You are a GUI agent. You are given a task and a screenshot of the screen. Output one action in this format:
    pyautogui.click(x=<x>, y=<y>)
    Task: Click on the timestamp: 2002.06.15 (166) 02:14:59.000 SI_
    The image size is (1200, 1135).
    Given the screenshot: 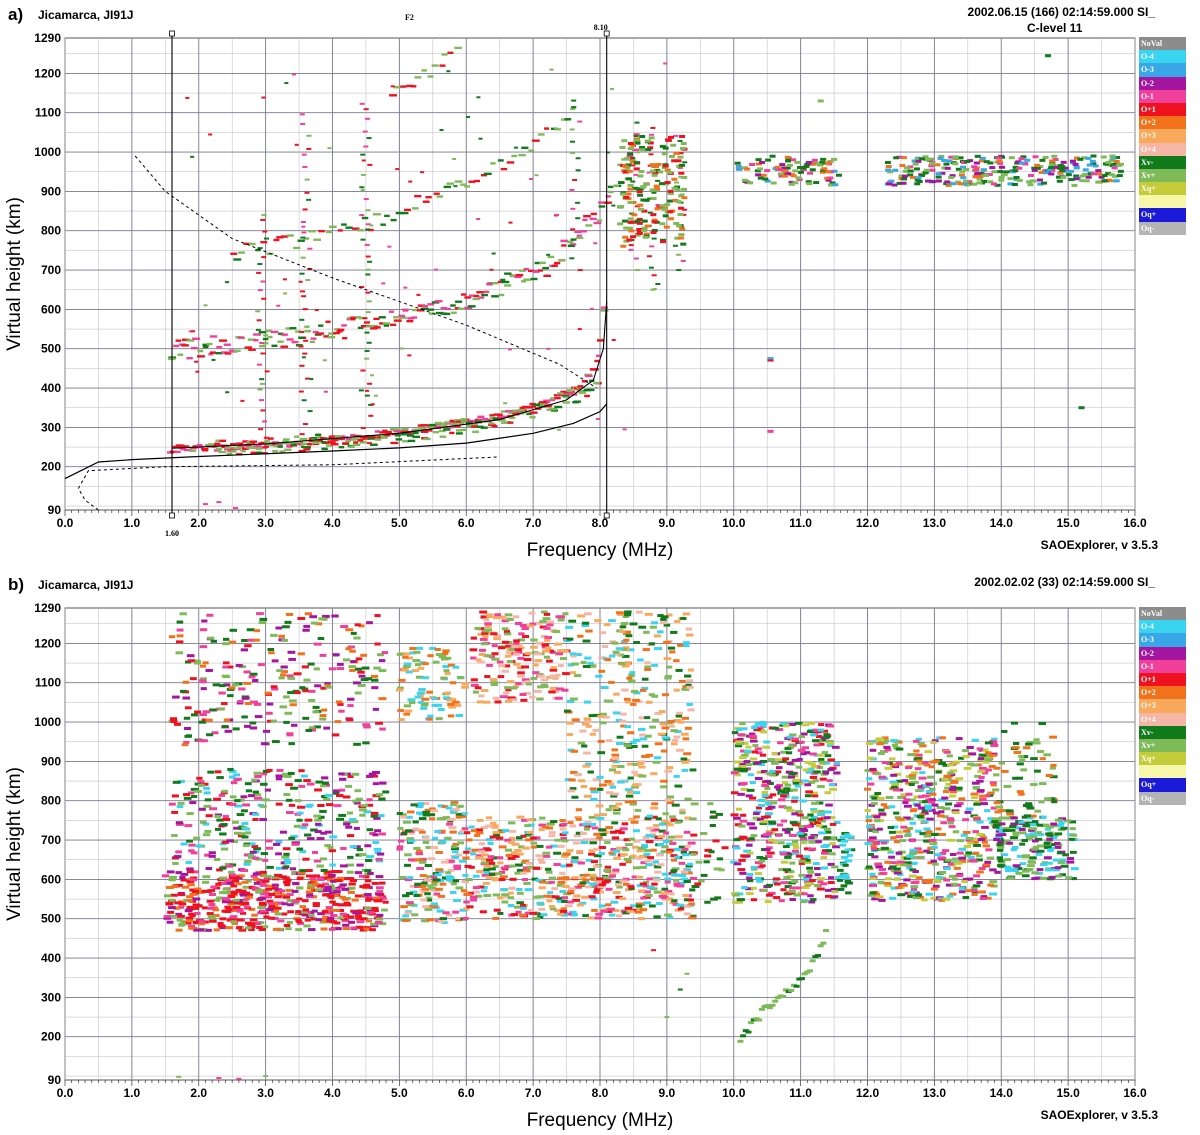 What is the action you would take?
    pyautogui.click(x=1061, y=12)
    